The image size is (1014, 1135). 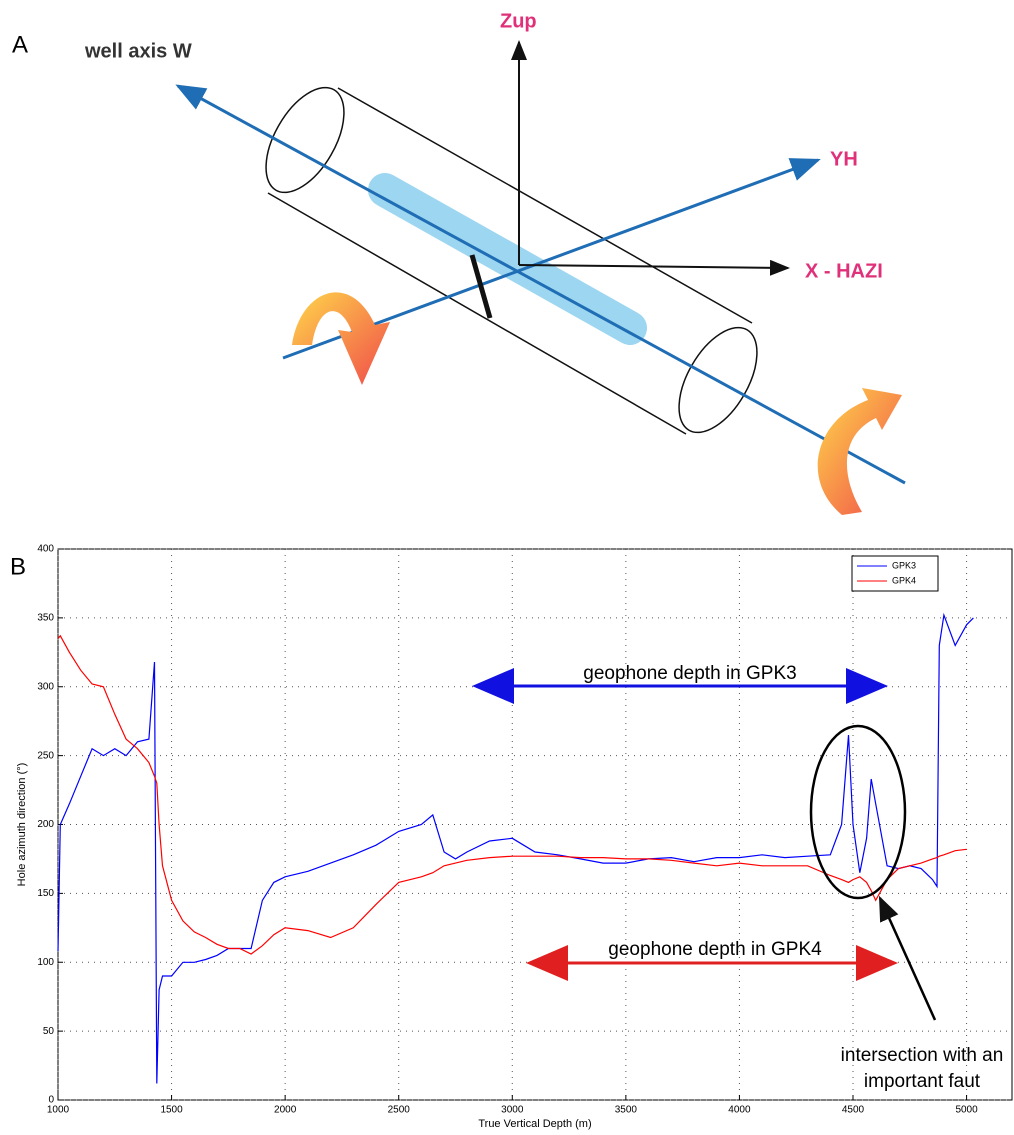 I want to click on annotation: geophone depth in GPK3, so click(x=689, y=673).